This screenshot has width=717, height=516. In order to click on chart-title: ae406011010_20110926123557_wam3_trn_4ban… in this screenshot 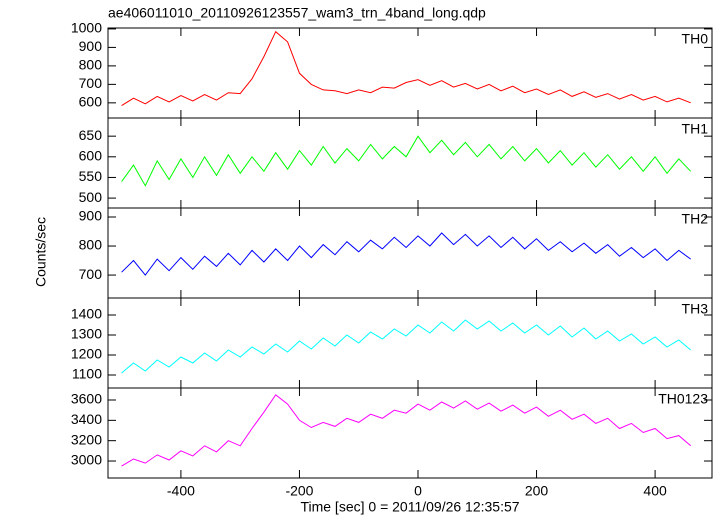, I will do `click(297, 13)`.